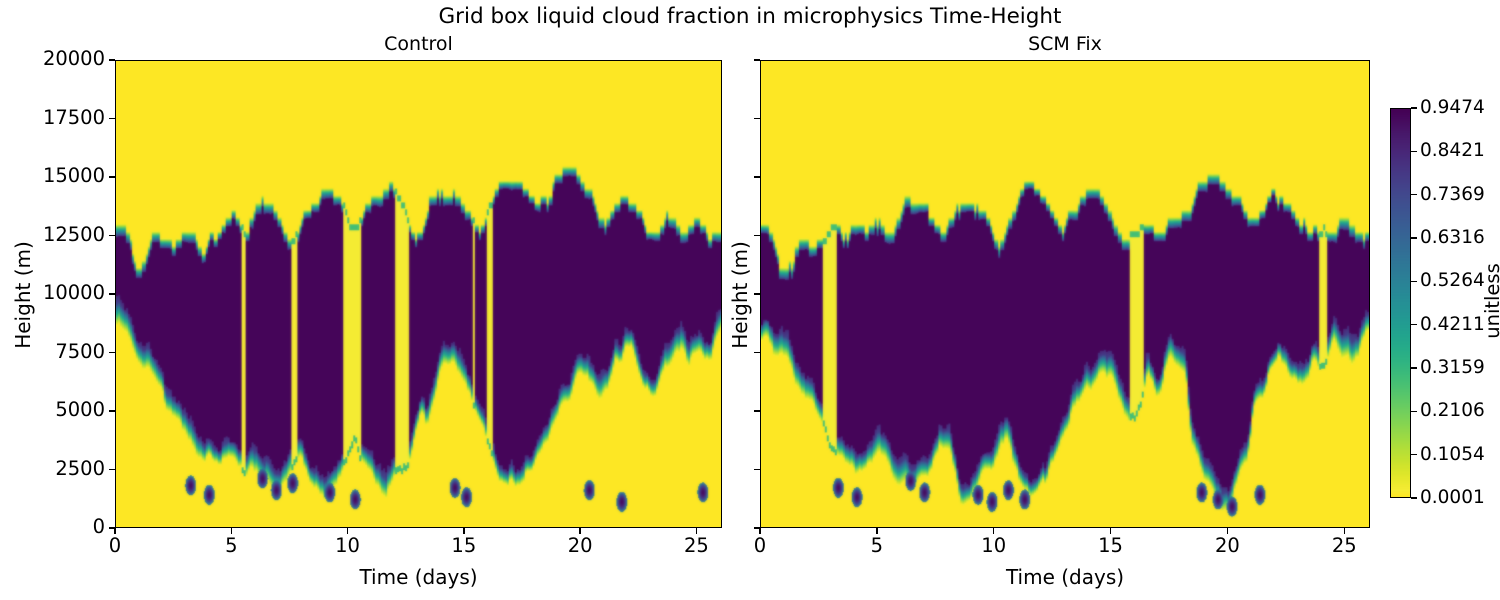 Image resolution: width=1500 pixels, height=600 pixels. What do you see at coordinates (73, 292) in the screenshot?
I see `y-tick-label: 10000` at bounding box center [73, 292].